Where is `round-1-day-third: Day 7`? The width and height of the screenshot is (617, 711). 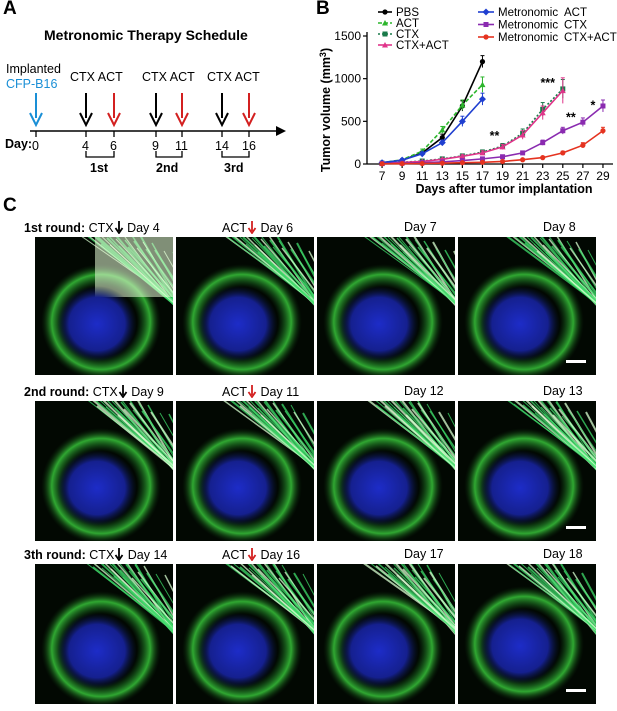
round-1-day-third: Day 7 is located at coordinates (420, 227).